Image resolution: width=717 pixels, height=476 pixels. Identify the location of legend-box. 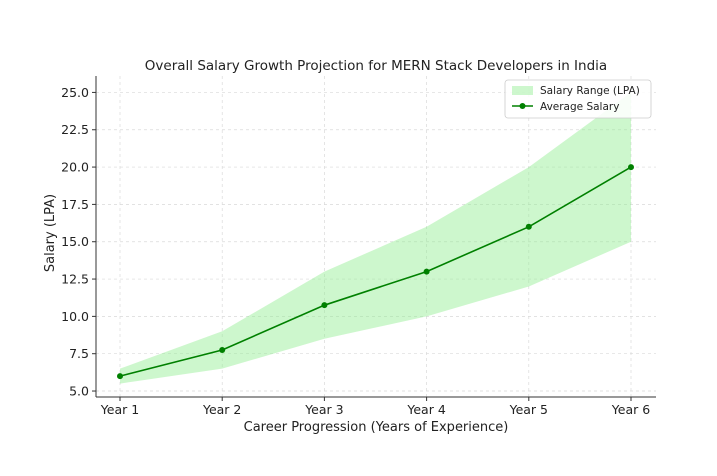
(578, 99).